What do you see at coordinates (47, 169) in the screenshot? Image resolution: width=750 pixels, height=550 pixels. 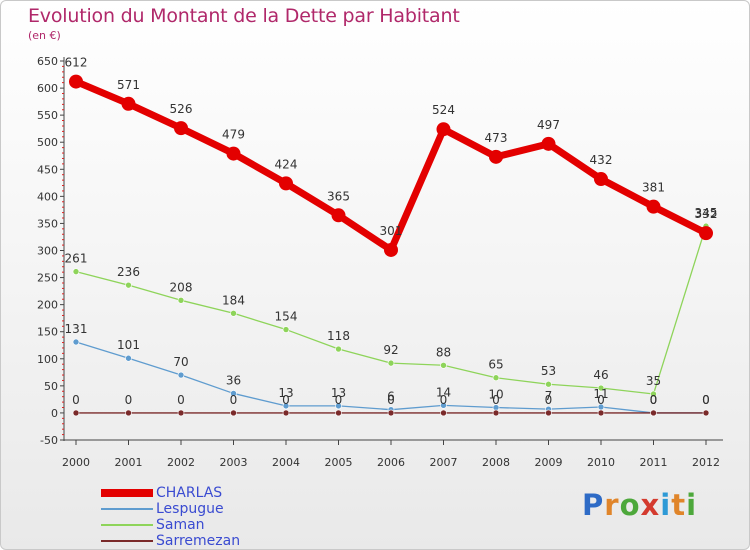 I see `y-tick-label: 450` at bounding box center [47, 169].